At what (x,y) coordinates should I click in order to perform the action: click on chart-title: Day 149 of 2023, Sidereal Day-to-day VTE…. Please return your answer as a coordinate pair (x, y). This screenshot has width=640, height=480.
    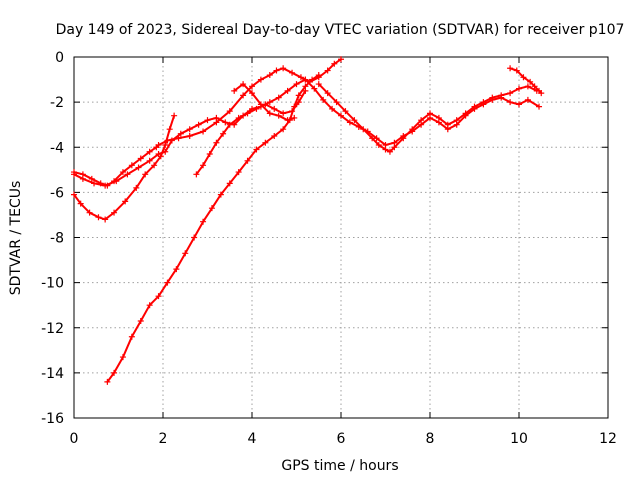
    Looking at the image, I should click on (340, 30).